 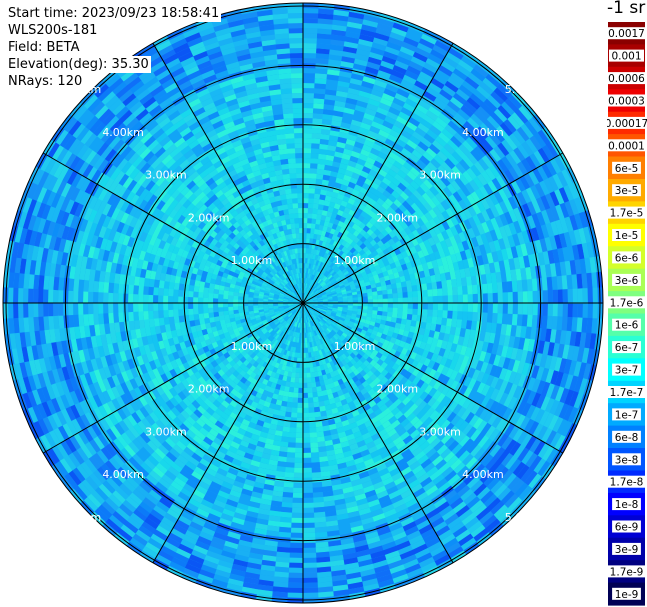 I want to click on colorbar-label: 1e-6, so click(x=627, y=326).